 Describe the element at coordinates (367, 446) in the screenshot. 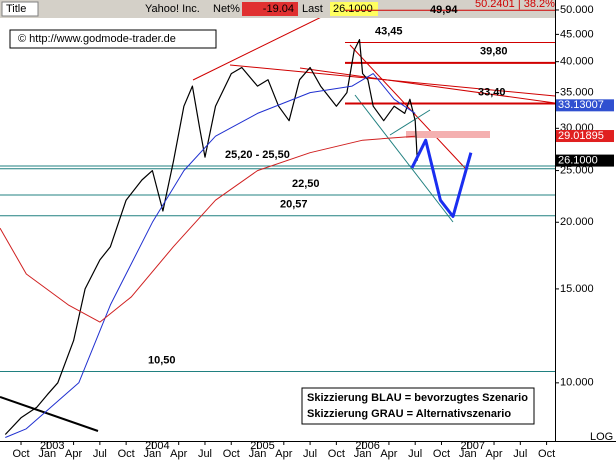

I see `year-label: 2006` at that location.